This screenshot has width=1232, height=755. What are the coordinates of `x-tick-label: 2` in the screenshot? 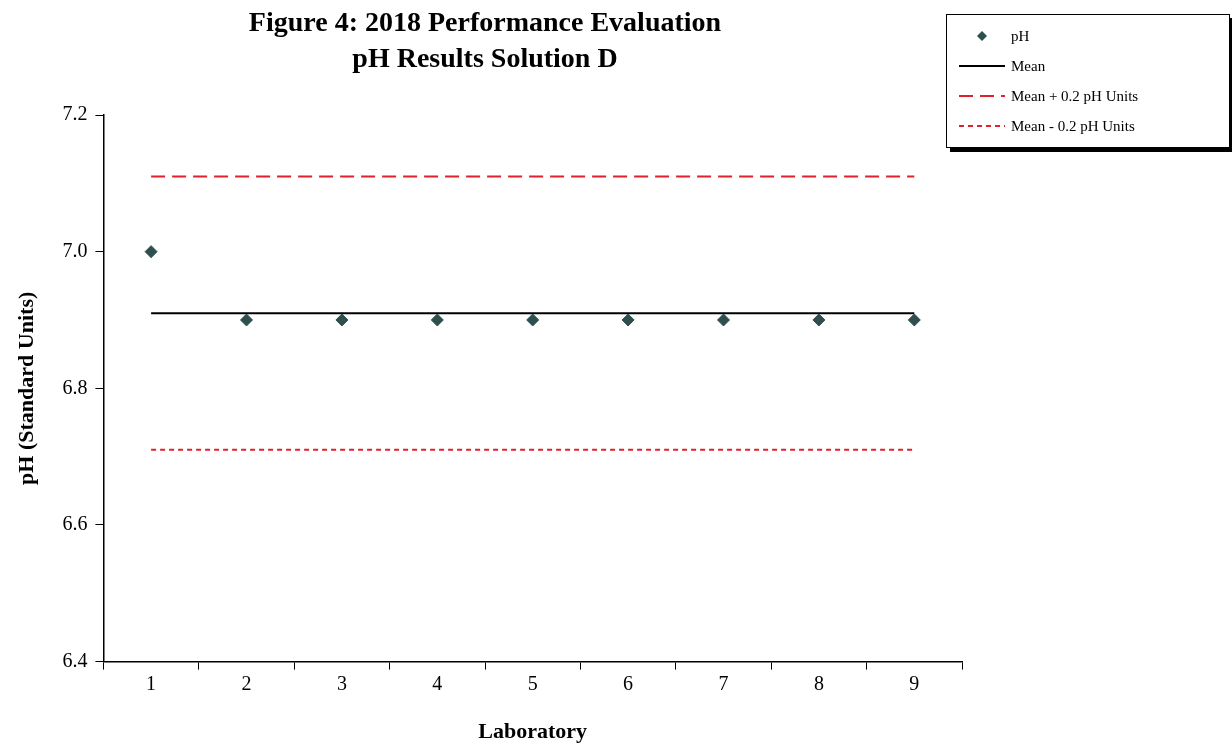 It's located at (246, 682).